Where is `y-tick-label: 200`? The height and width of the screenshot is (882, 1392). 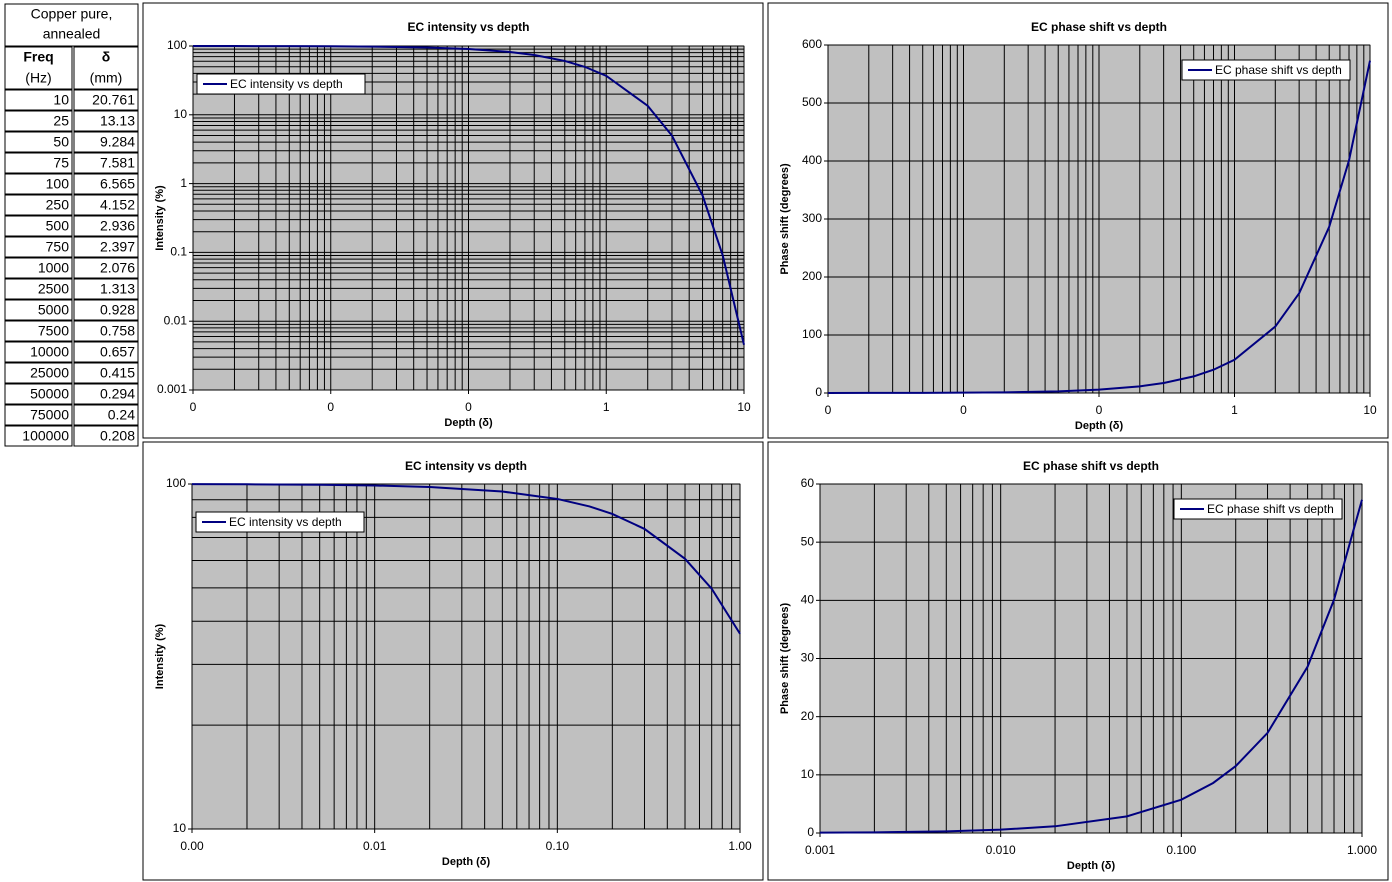
y-tick-label: 200 is located at coordinates (812, 276).